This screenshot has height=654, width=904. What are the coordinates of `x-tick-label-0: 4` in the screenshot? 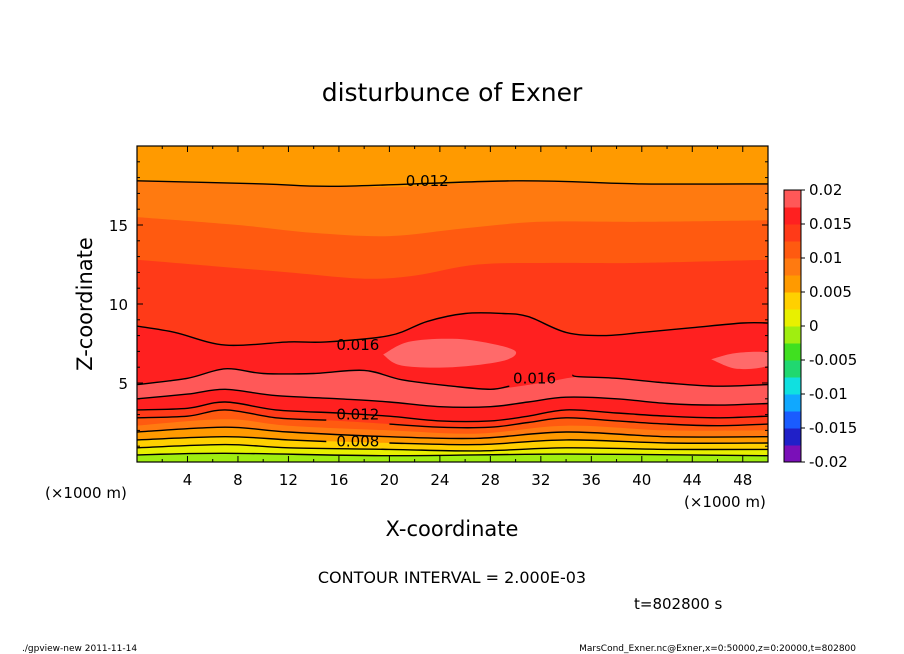 It's located at (188, 480).